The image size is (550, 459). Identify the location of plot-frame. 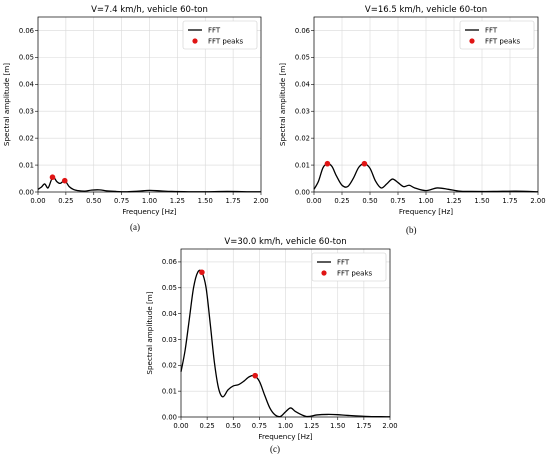
(285, 333).